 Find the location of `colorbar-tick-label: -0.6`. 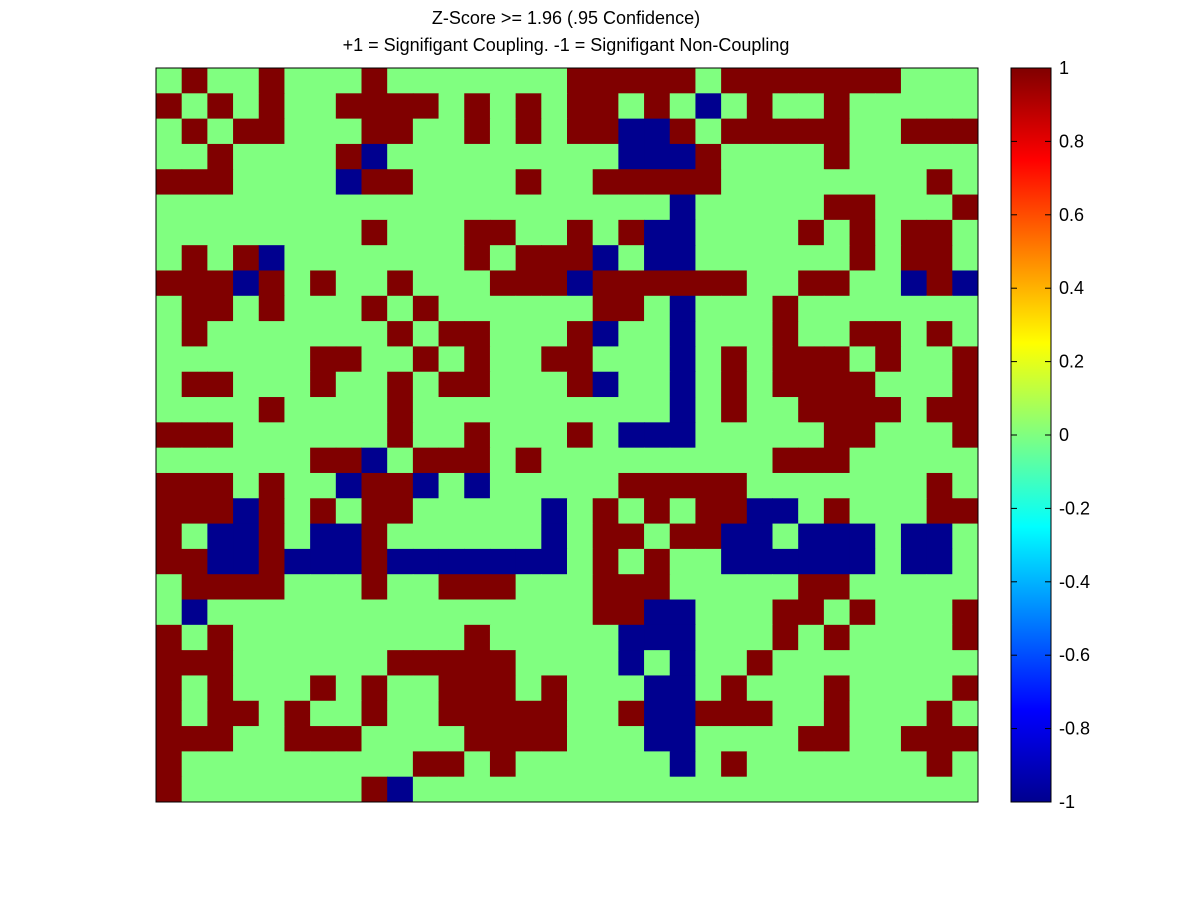

colorbar-tick-label: -0.6 is located at coordinates (1074, 655).